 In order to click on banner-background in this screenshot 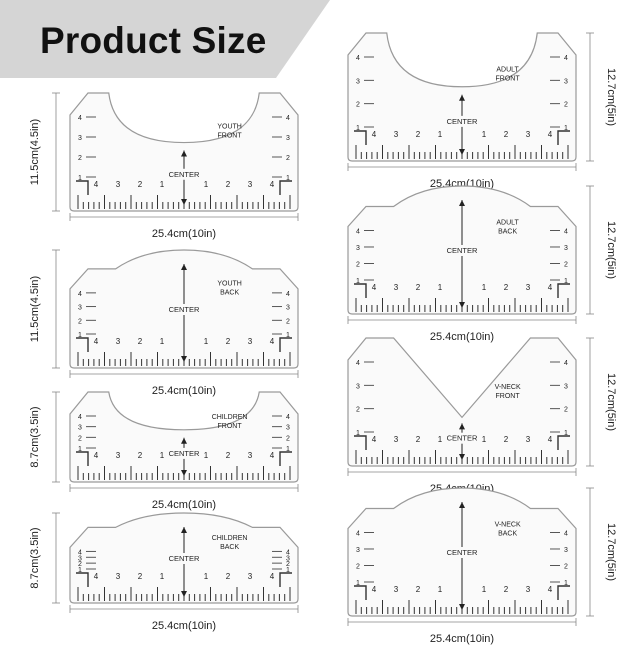, I will do `click(165, 39)`.